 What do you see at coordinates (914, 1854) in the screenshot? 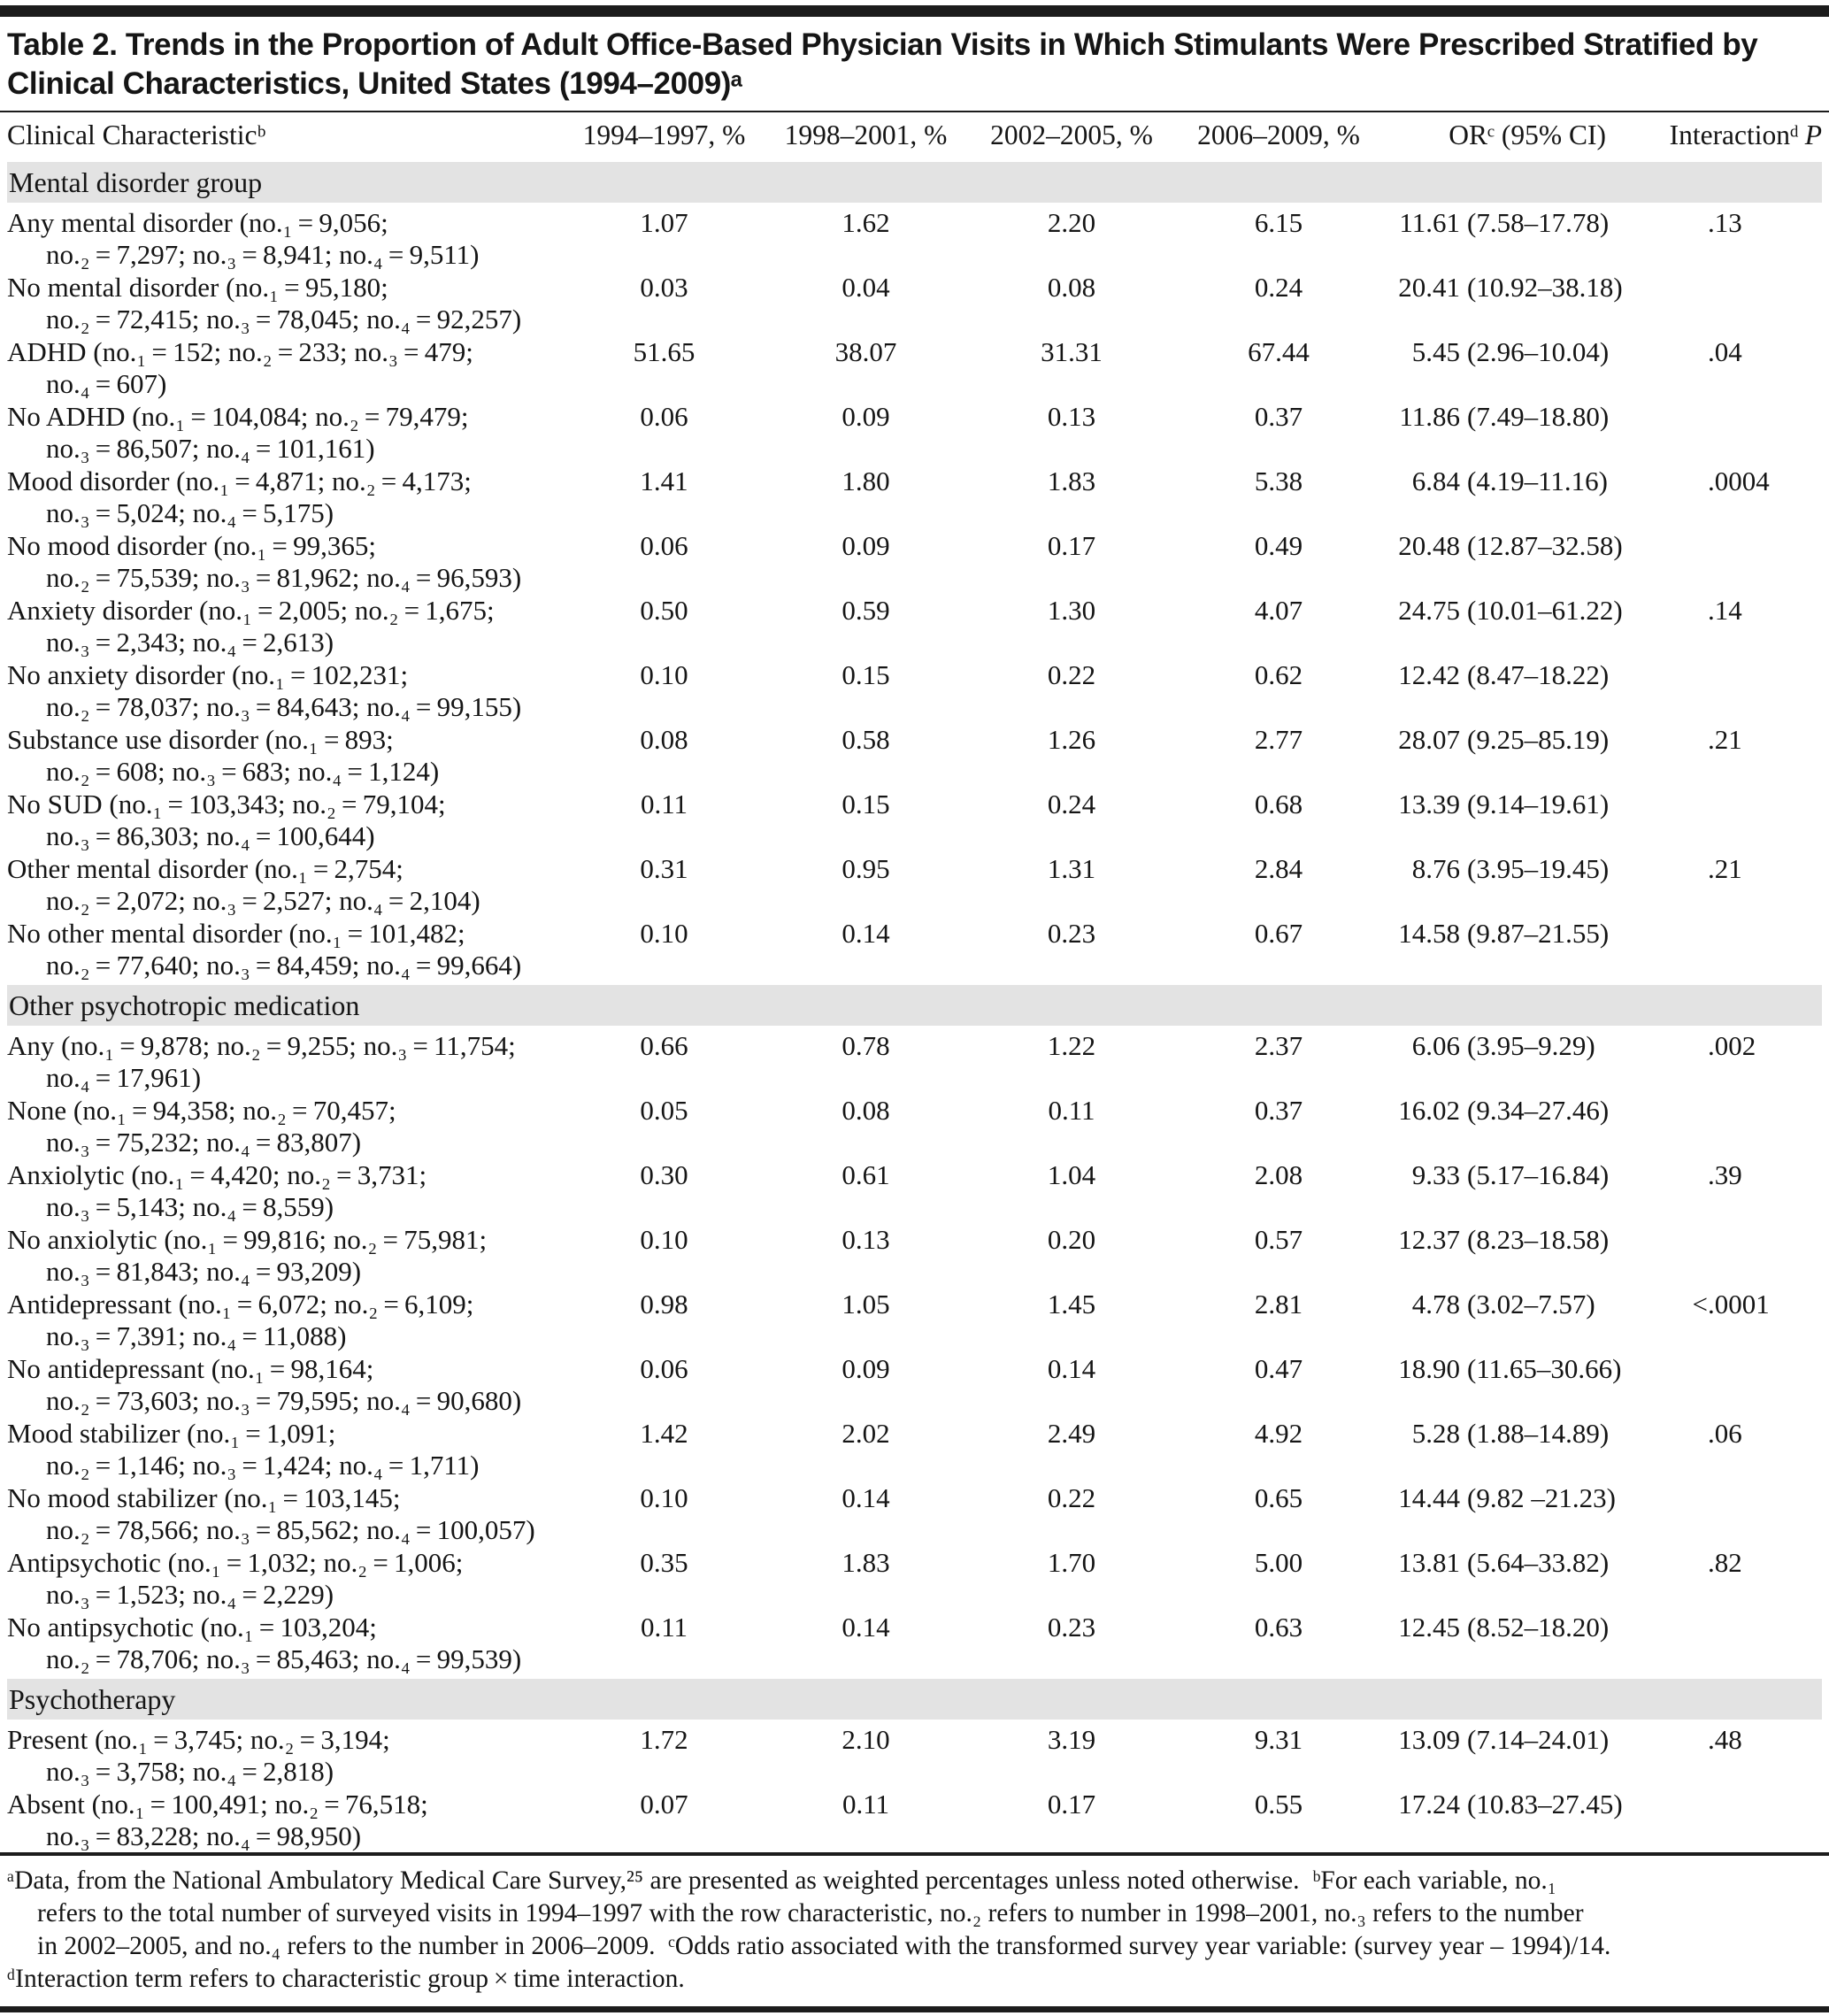
I see `footnote-separator-rule` at bounding box center [914, 1854].